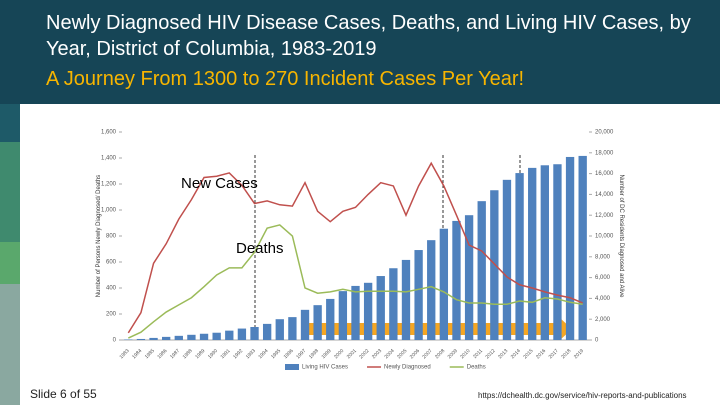 The width and height of the screenshot is (720, 405). I want to click on y-tick-label: 800, so click(111, 237).